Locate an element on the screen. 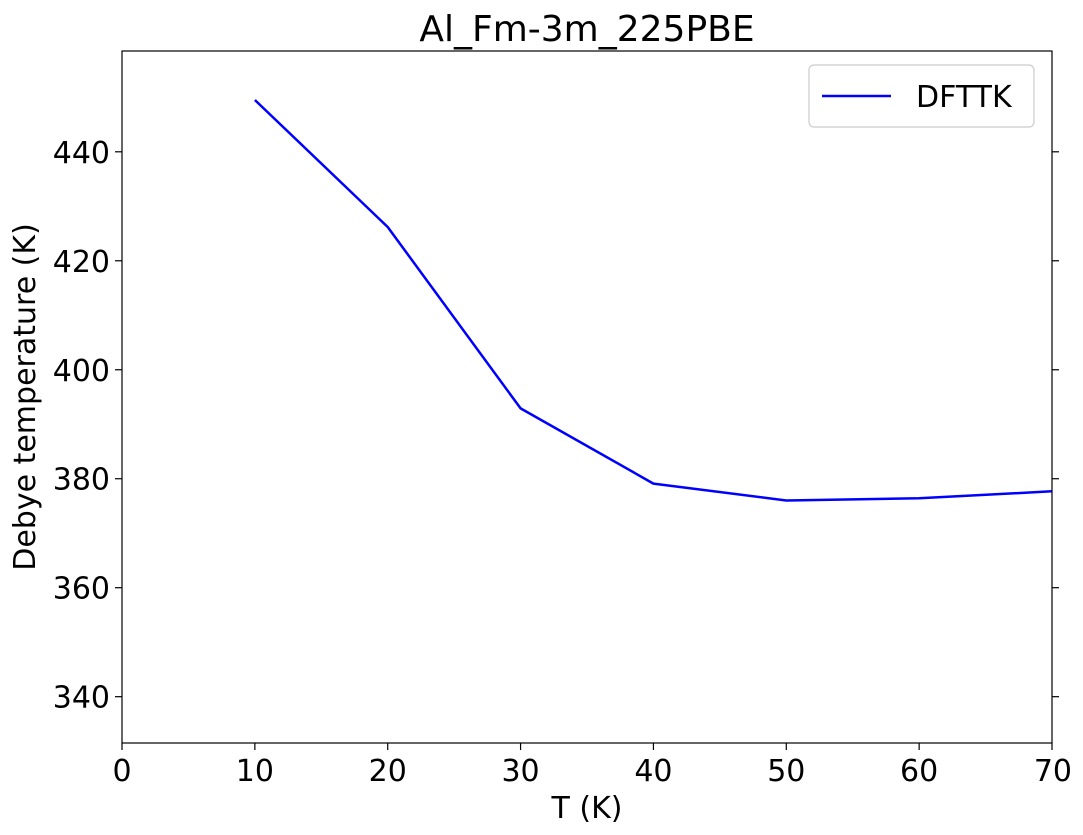  y-tick-label: 440 is located at coordinates (81, 153).